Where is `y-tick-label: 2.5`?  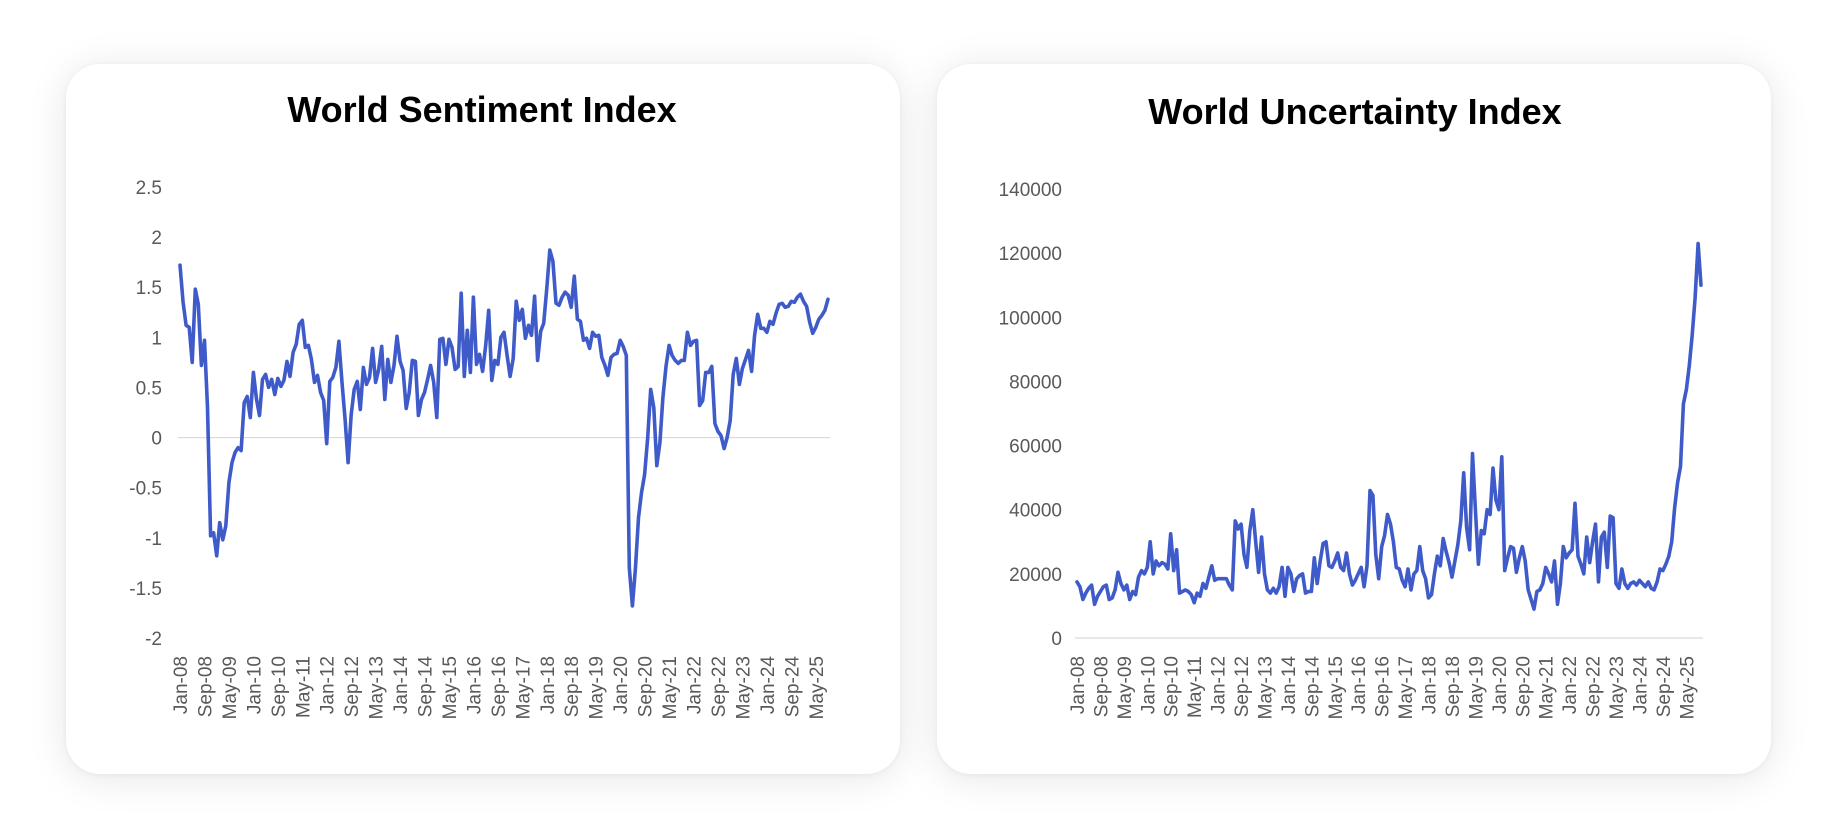 y-tick-label: 2.5 is located at coordinates (149, 188).